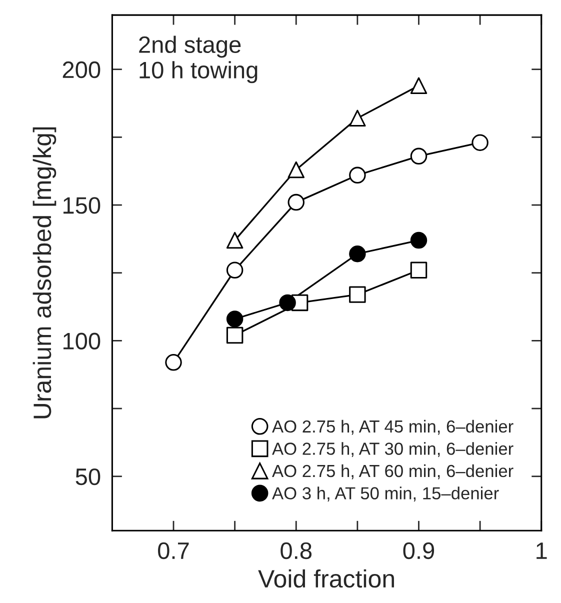  I want to click on y-tick-label: 50, so click(88, 477).